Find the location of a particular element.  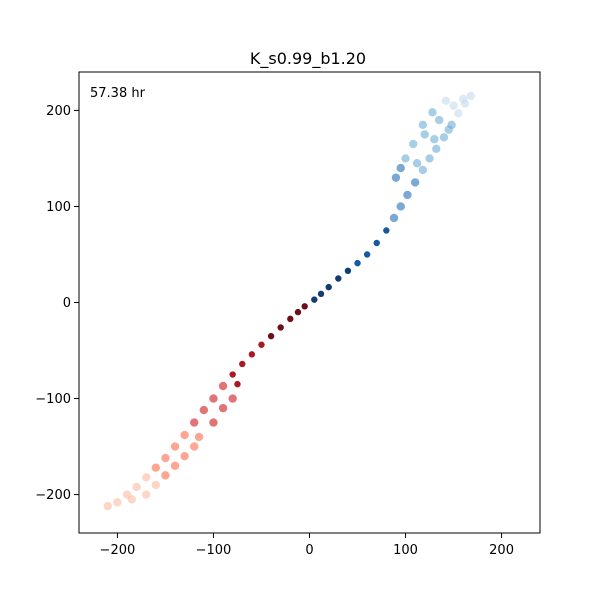

x-tick-label: −200 is located at coordinates (118, 550).